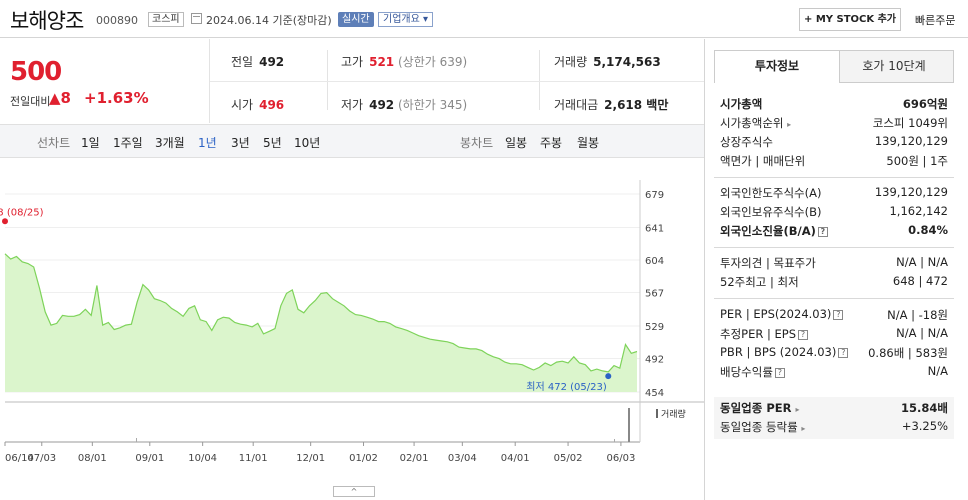 The height and width of the screenshot is (500, 968). I want to click on x-tick-label: 03/04, so click(462, 458).